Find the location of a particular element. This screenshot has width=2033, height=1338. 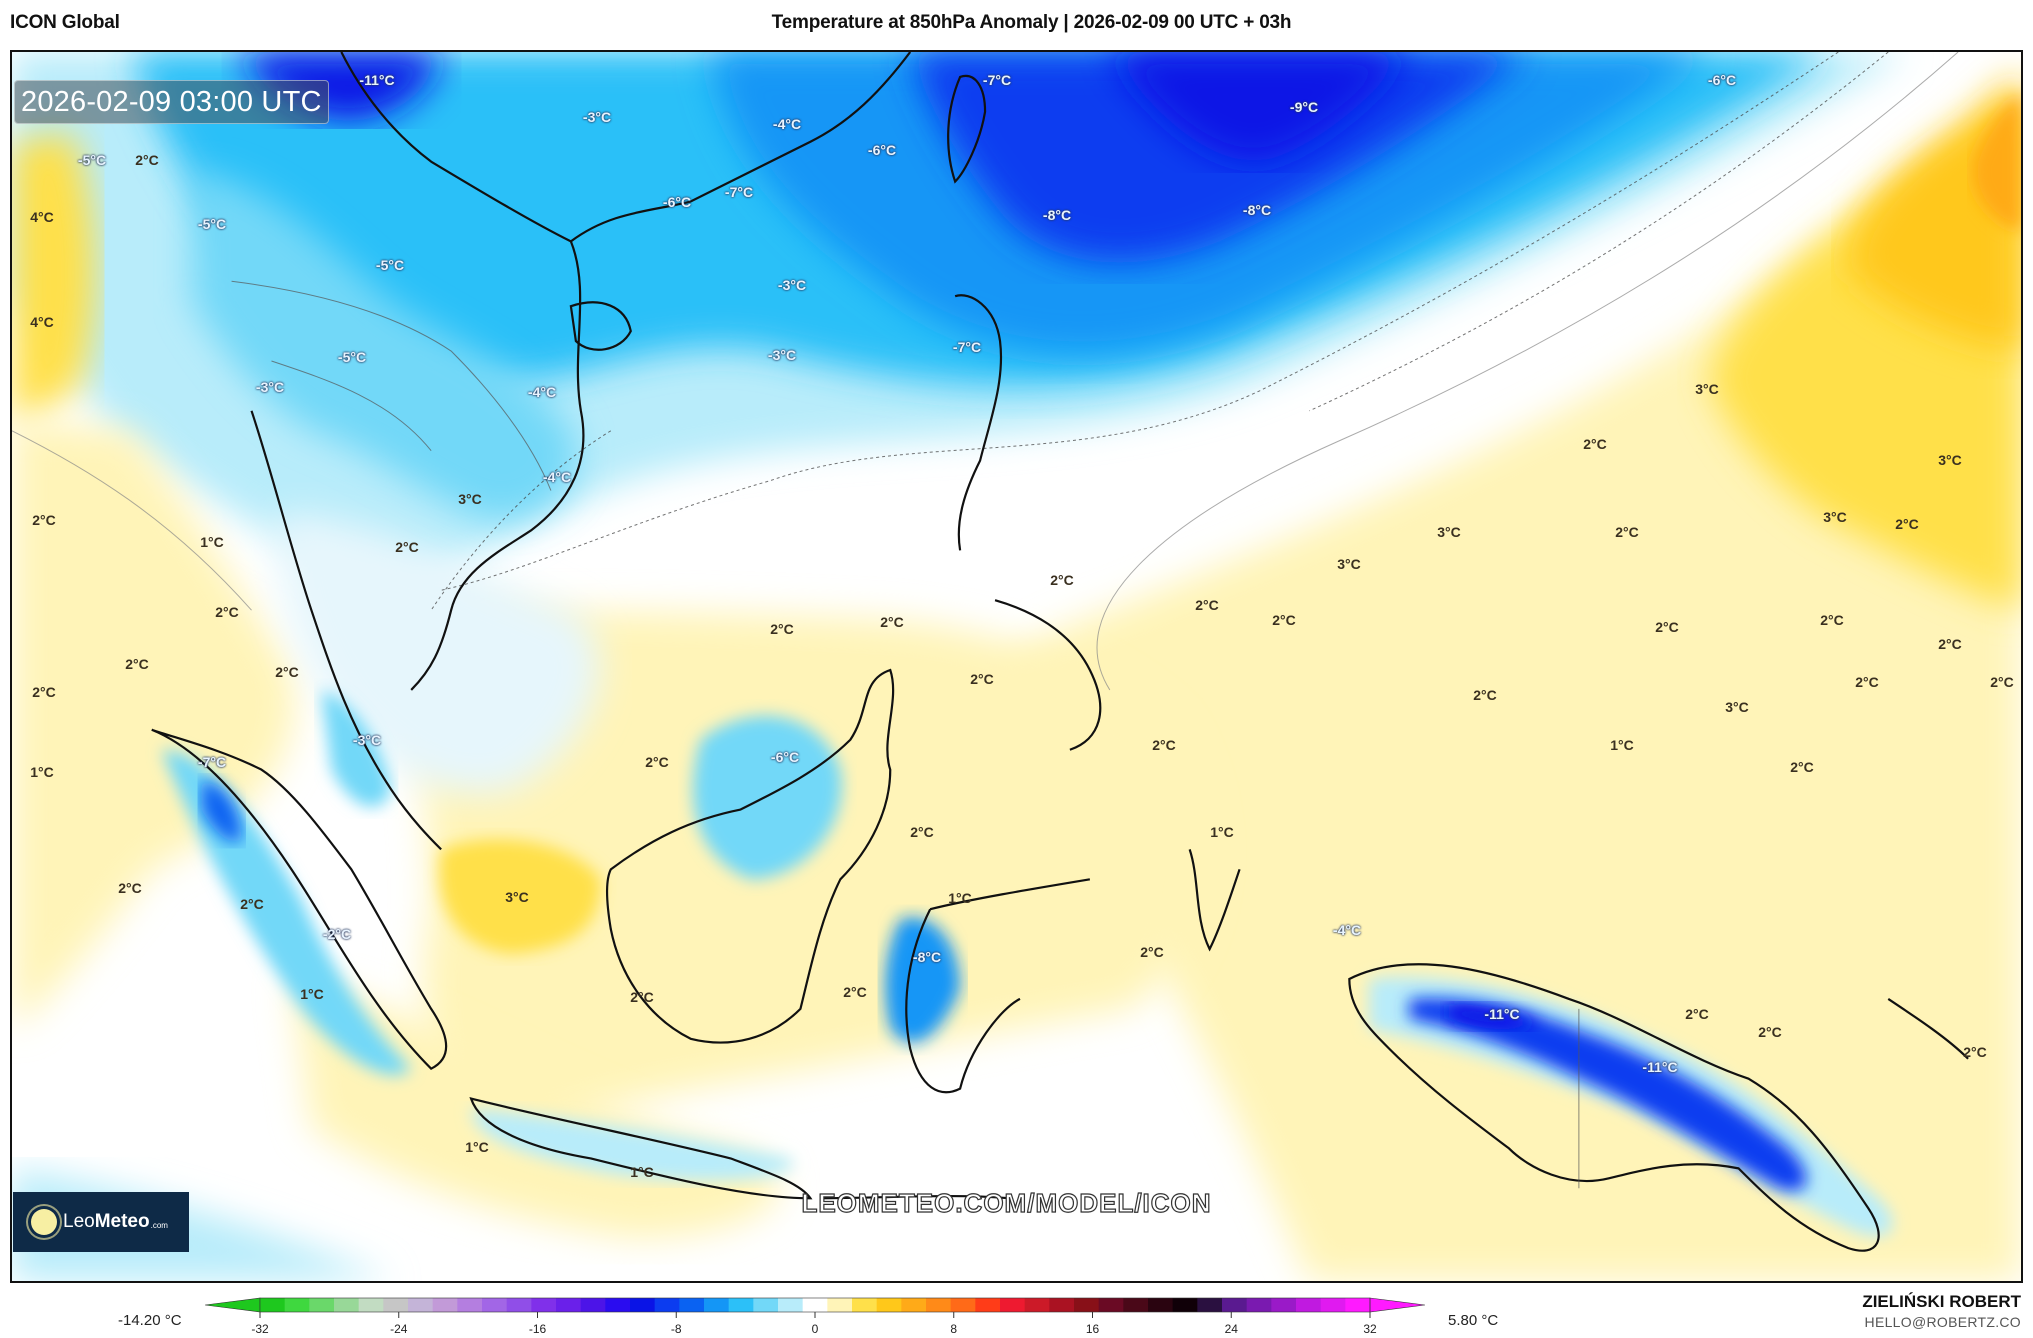

colorbar-tick-label: -32 is located at coordinates (260, 1329).